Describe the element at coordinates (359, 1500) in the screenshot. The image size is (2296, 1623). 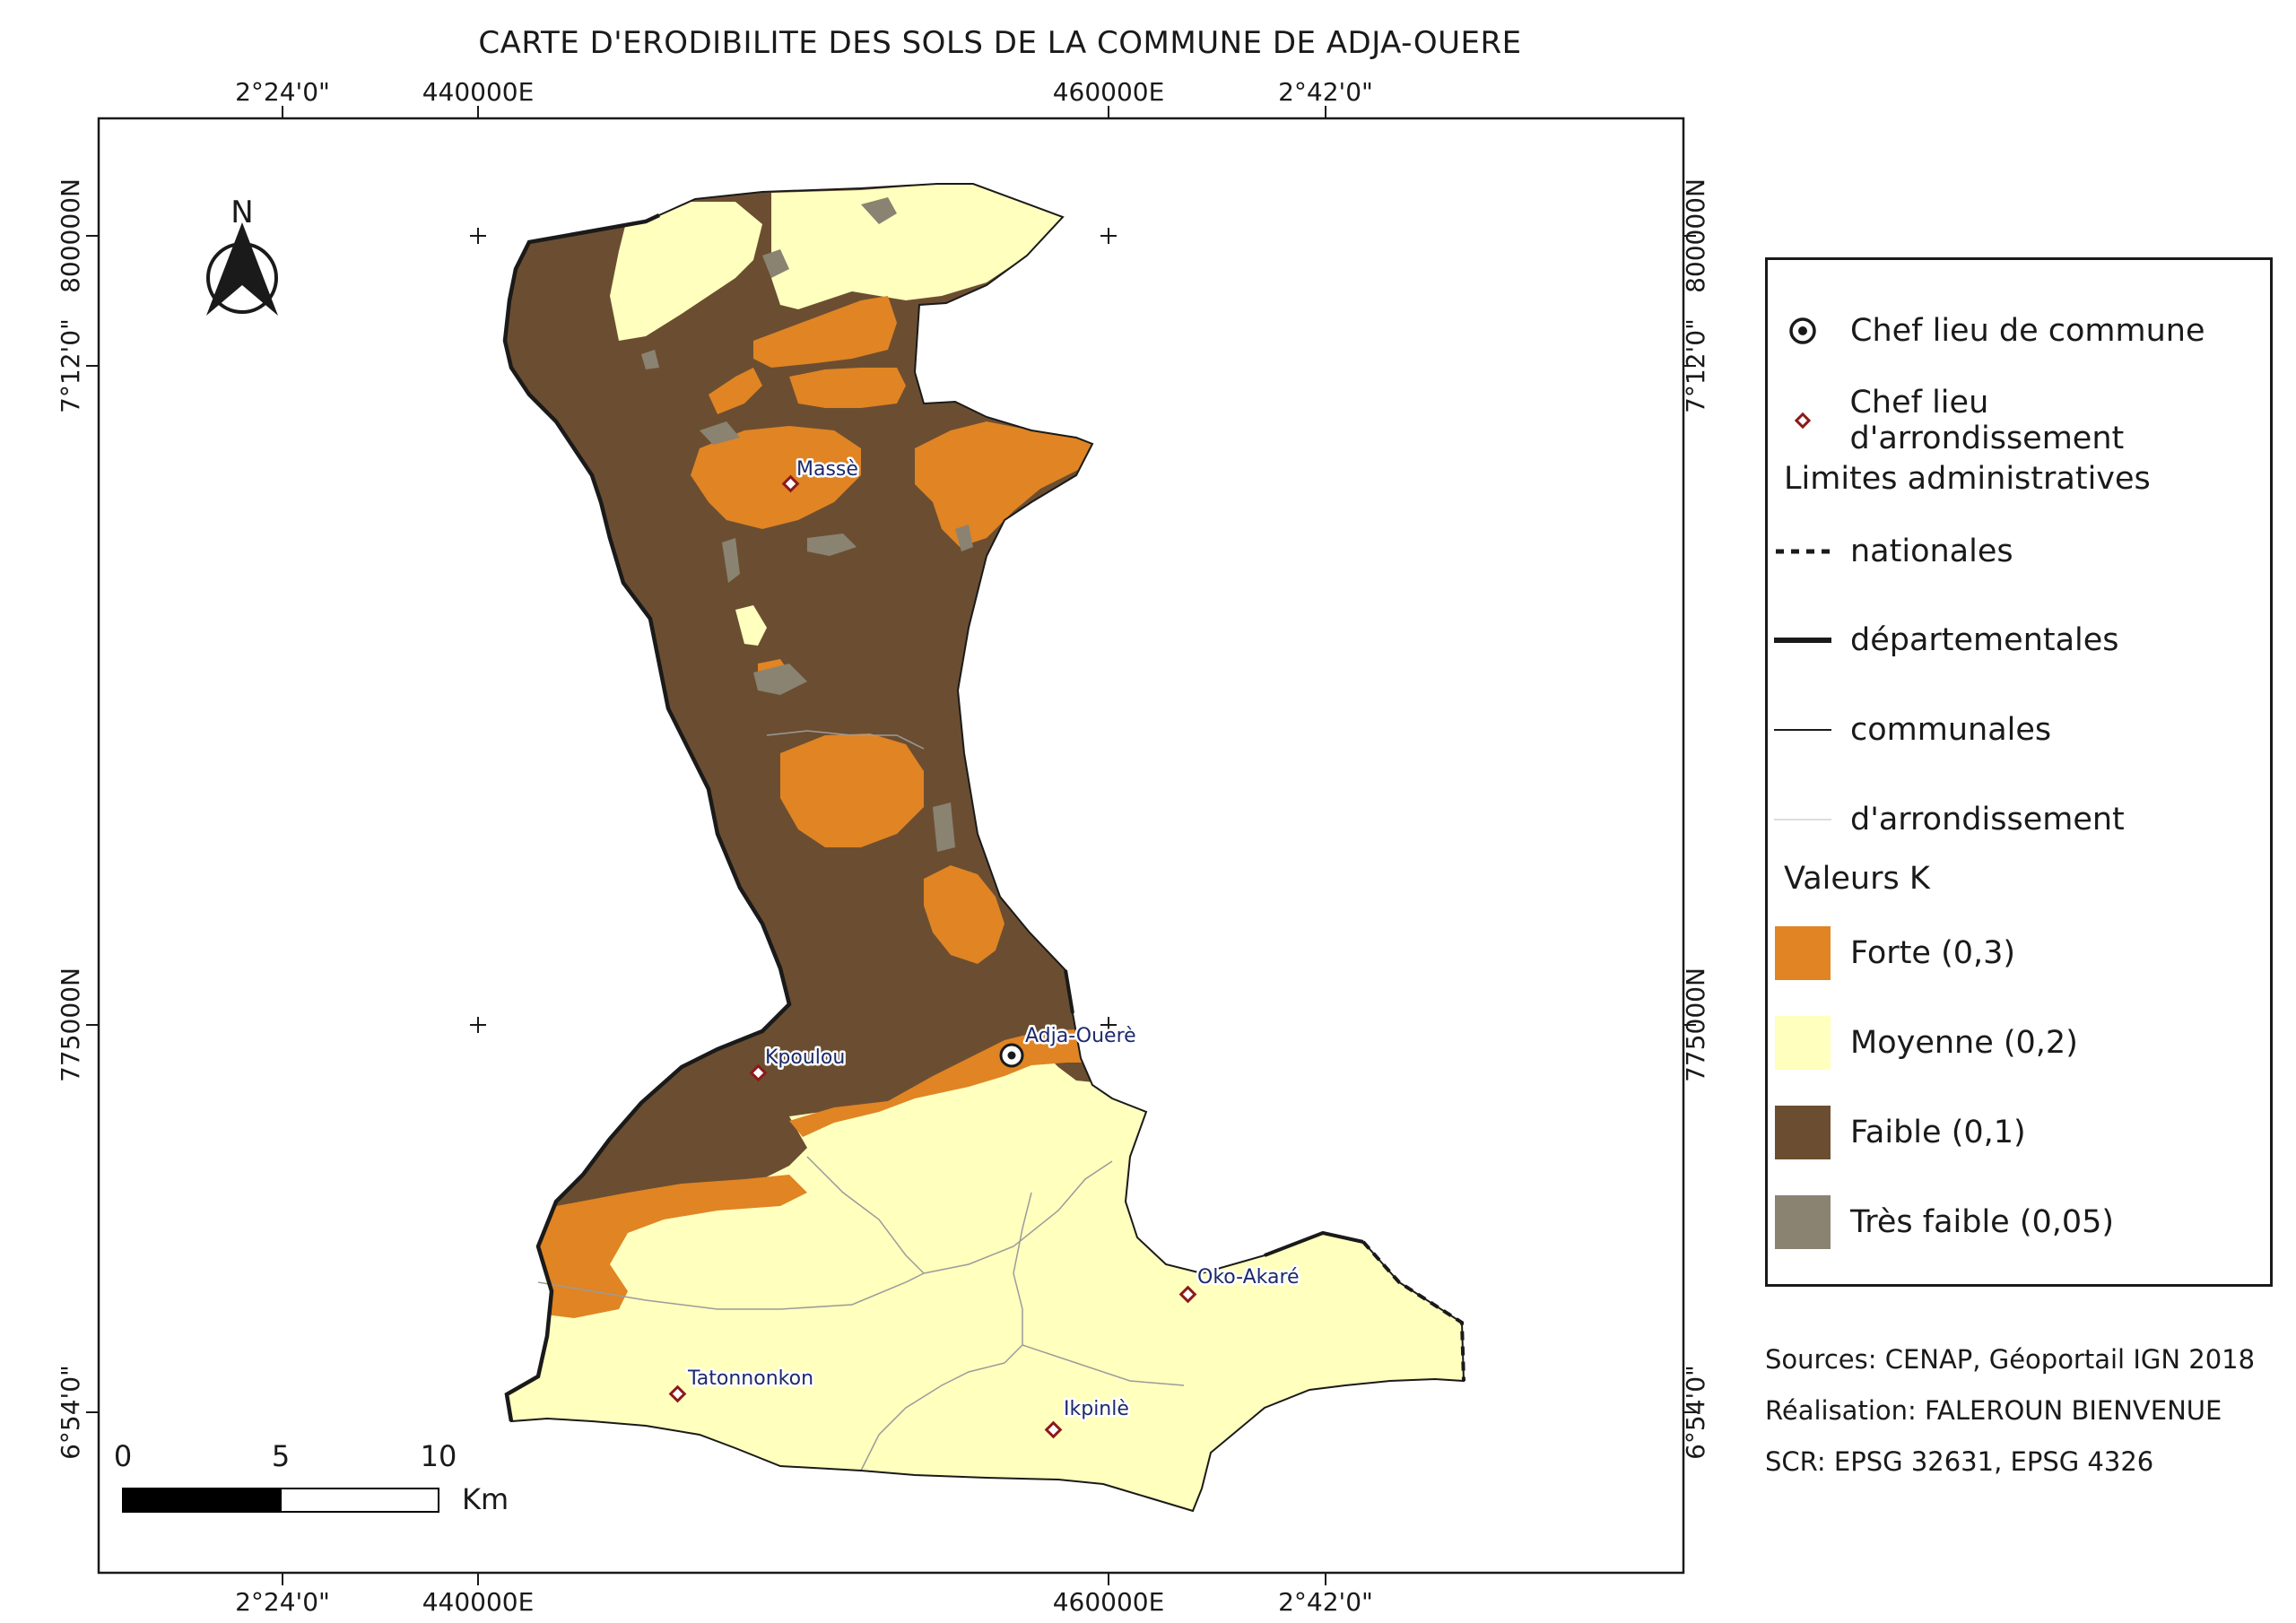
I see `scale-bar-white-segment` at that location.